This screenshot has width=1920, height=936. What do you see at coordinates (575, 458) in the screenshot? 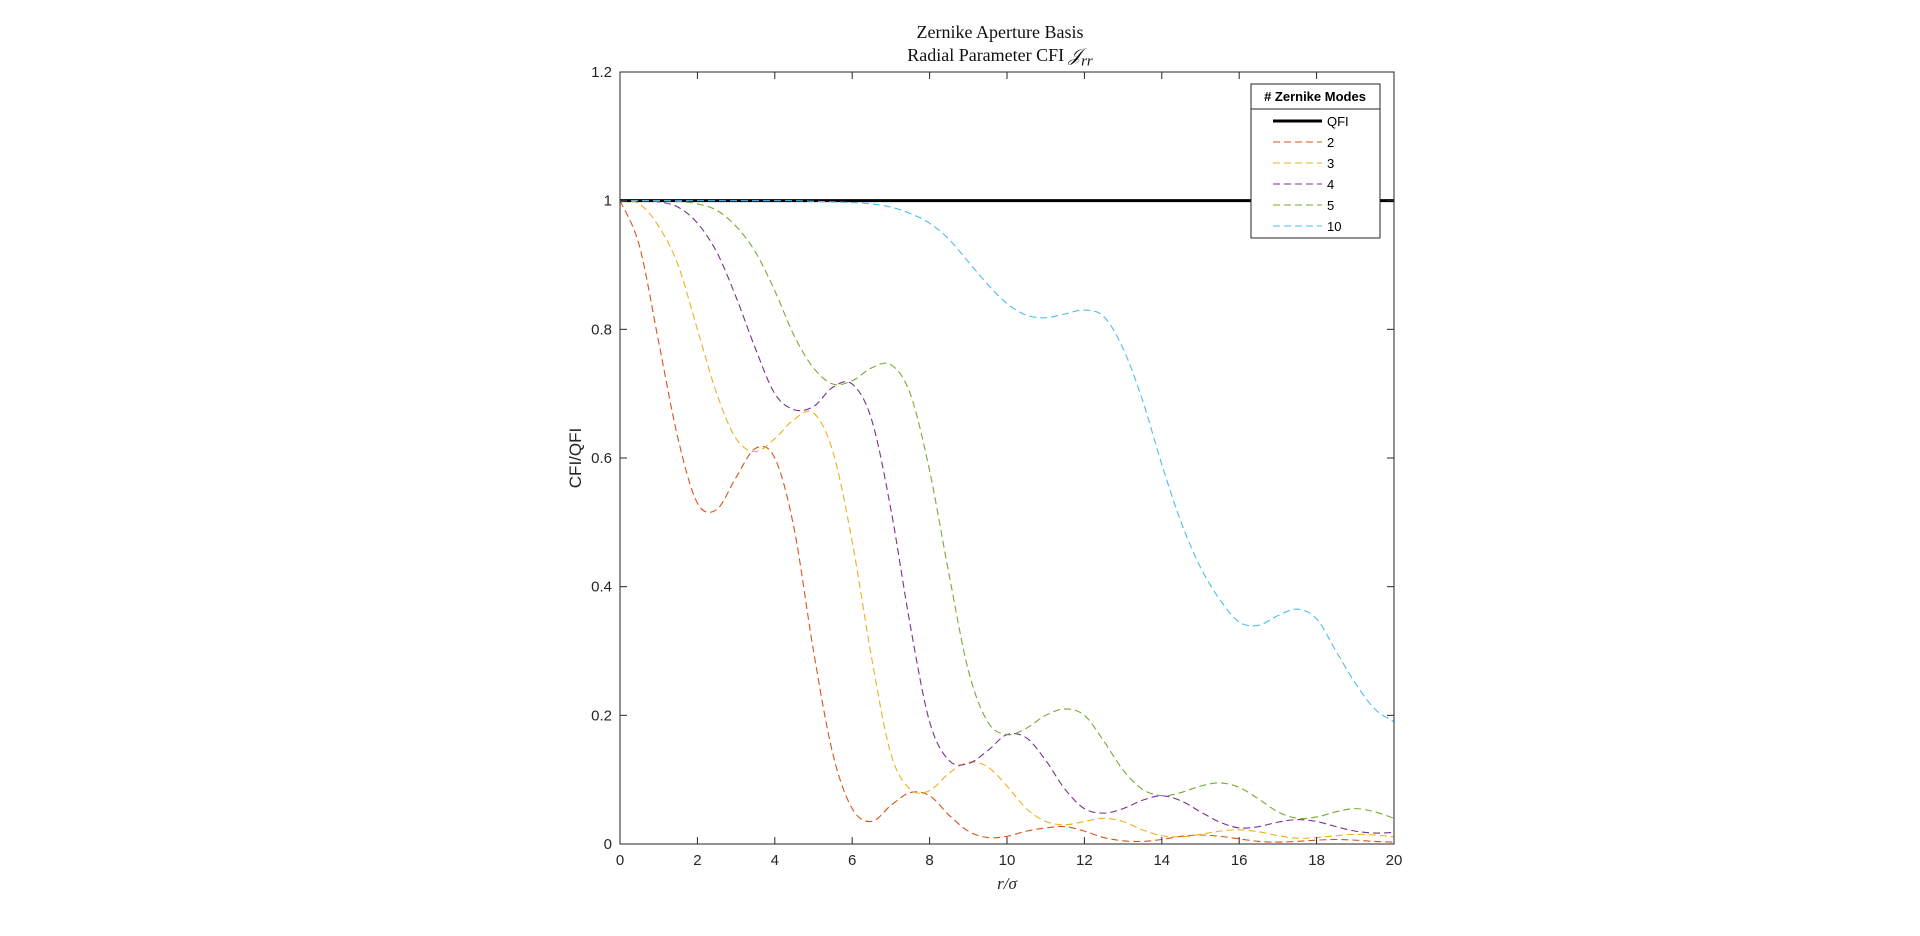
I see `y-axis-label: CFI/QFI` at bounding box center [575, 458].